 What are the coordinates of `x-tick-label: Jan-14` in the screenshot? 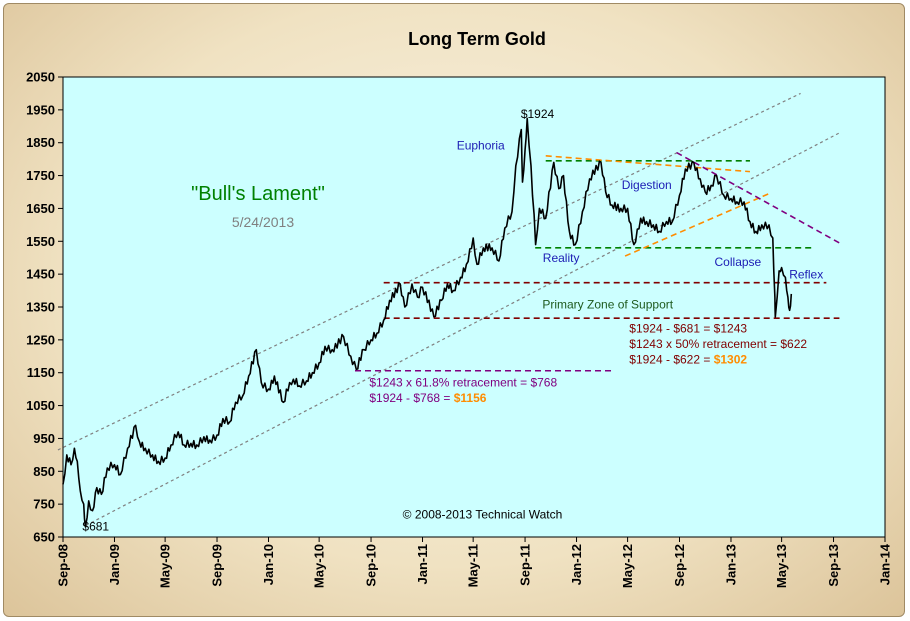 It's located at (885, 564).